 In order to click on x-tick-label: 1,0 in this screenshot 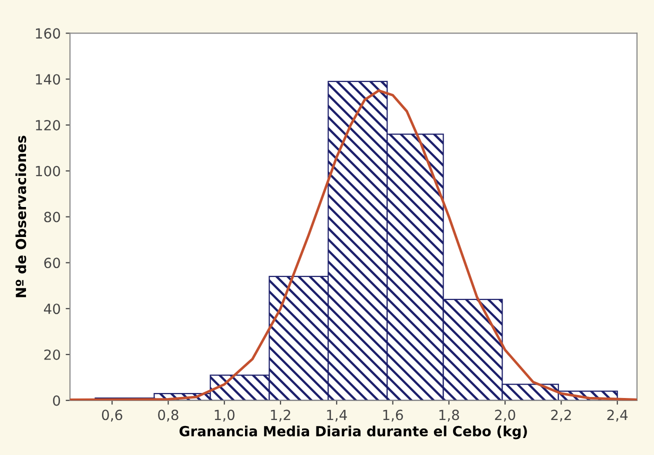, I will do `click(224, 416)`.